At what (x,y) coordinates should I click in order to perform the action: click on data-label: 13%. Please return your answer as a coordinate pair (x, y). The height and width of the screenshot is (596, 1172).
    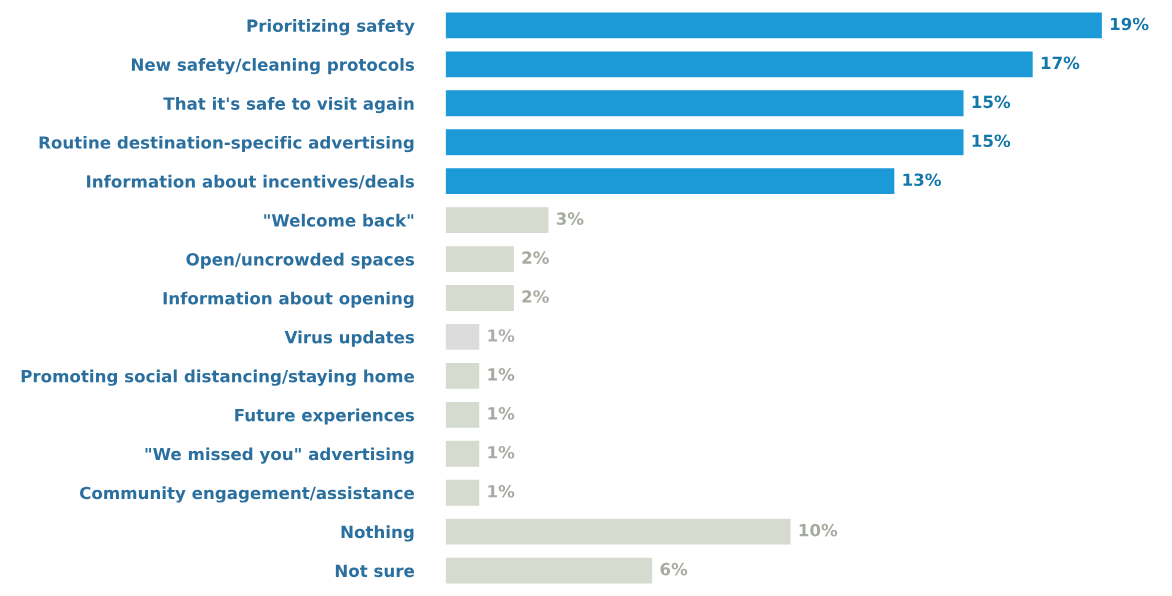
    Looking at the image, I should click on (922, 180).